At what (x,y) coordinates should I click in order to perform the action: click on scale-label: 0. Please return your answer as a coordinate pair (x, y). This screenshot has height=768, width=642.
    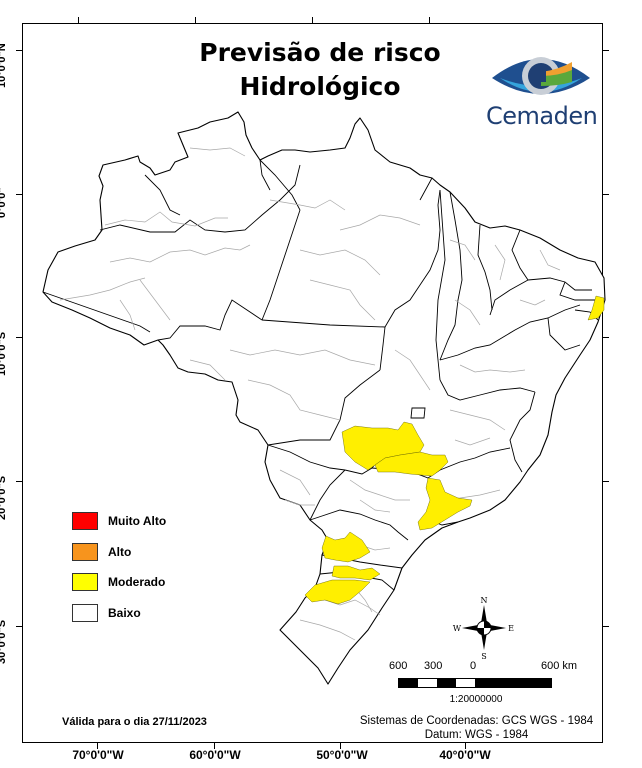
    Looking at the image, I should click on (473, 666).